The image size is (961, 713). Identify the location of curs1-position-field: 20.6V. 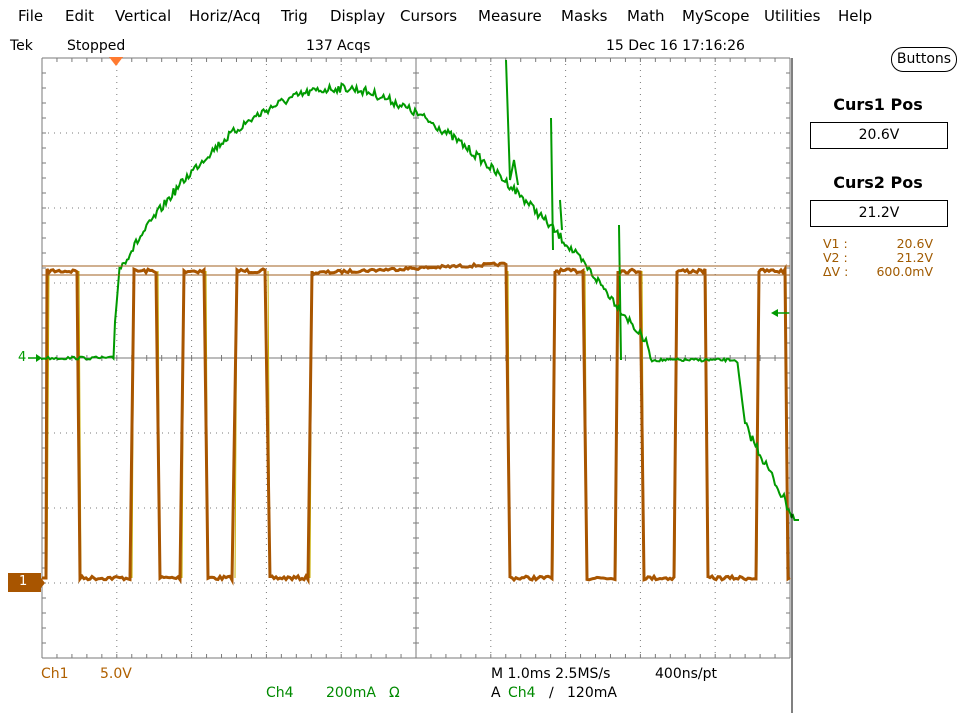
(879, 135).